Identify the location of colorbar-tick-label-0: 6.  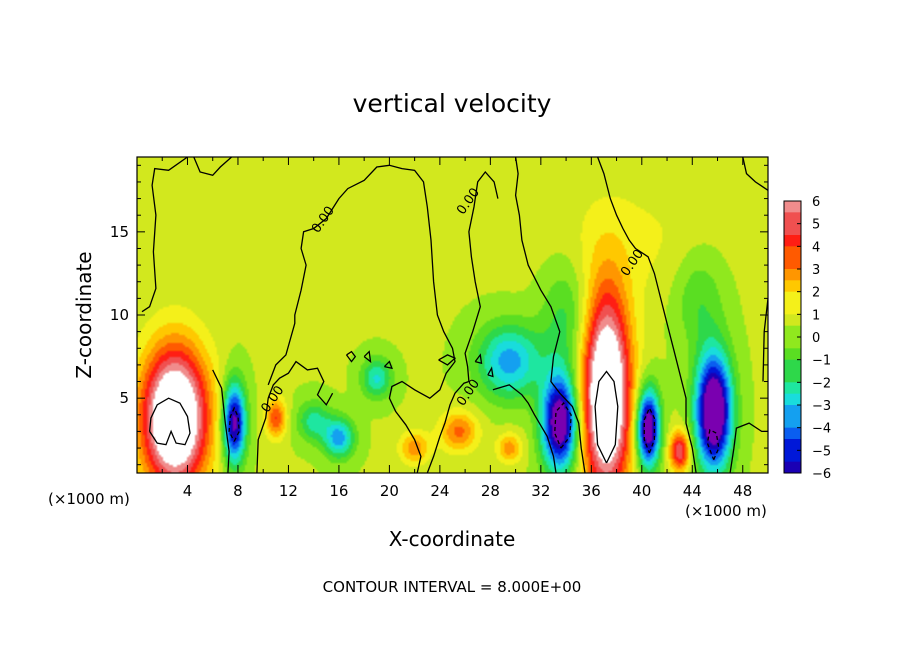
(816, 202).